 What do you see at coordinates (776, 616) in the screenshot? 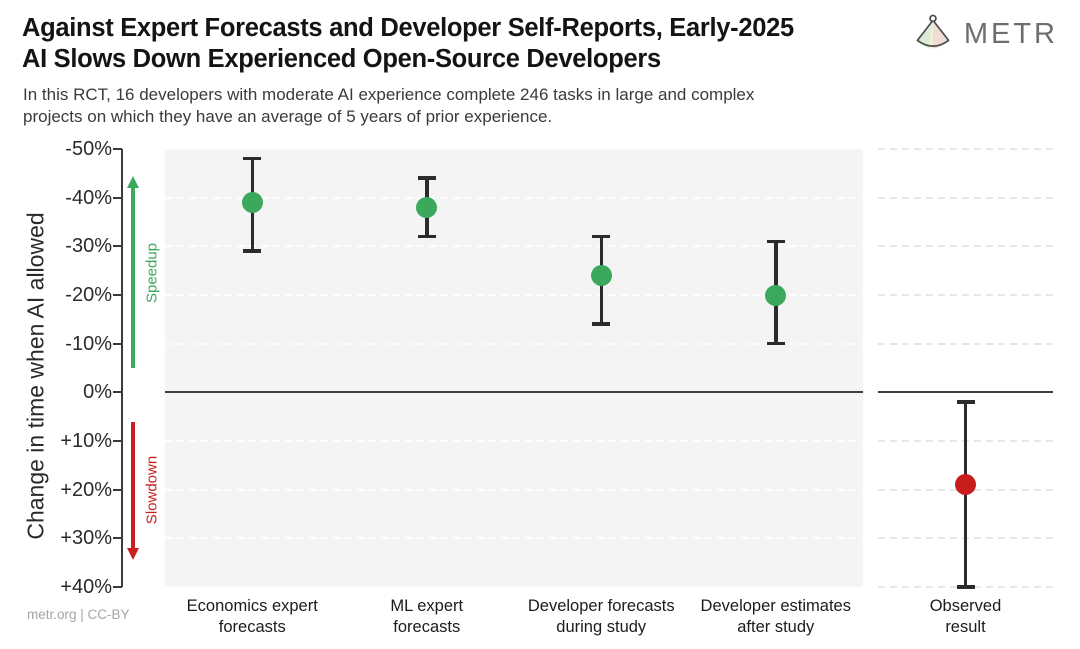
I see `x-category-label: Developer estimates after study` at bounding box center [776, 616].